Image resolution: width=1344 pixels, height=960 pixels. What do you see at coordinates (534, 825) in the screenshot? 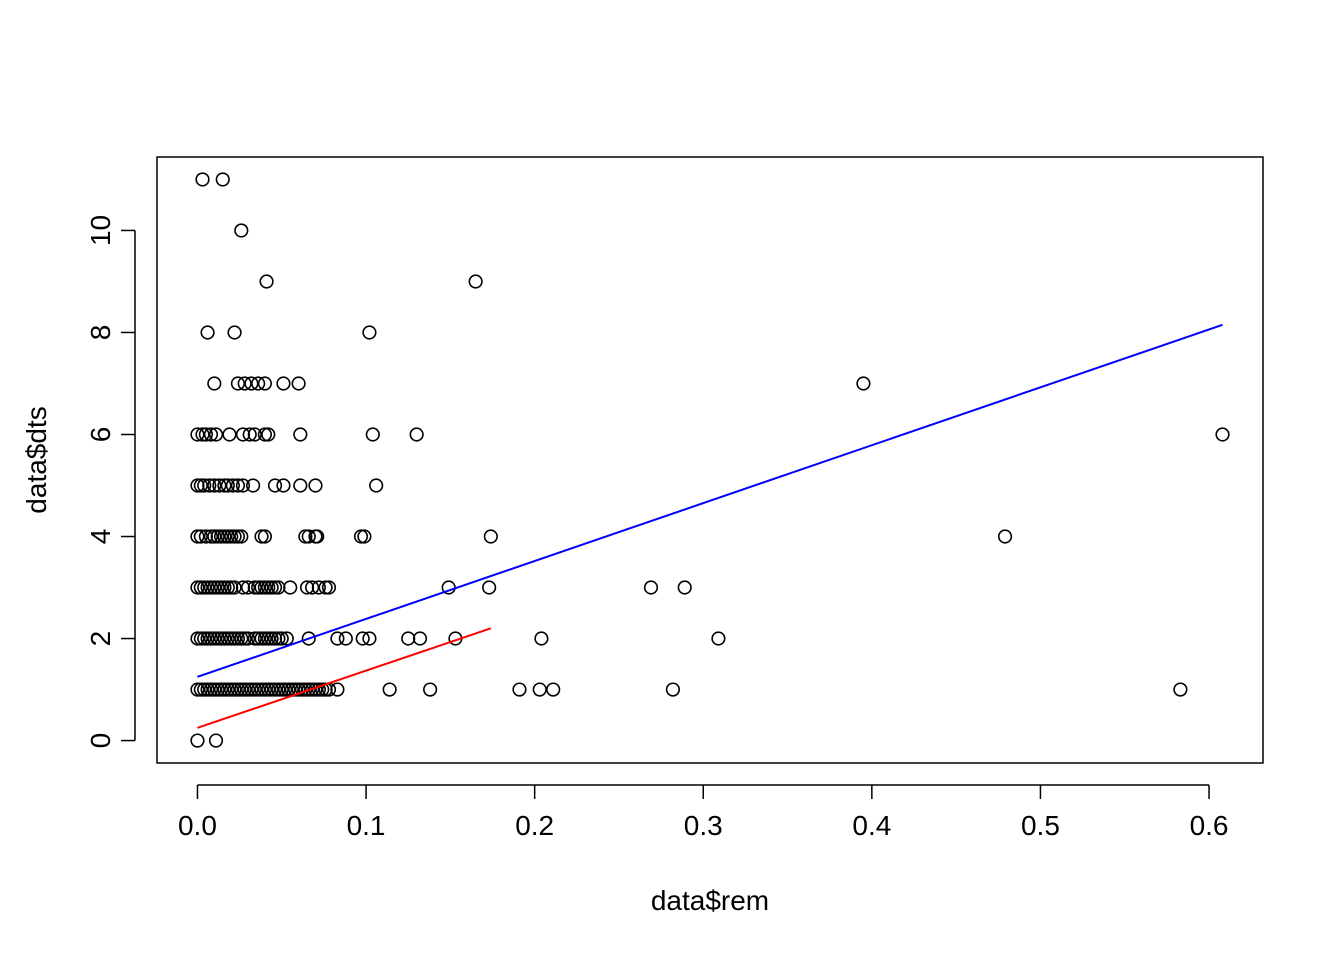
I see `x-tick-label: 0.2` at bounding box center [534, 825].